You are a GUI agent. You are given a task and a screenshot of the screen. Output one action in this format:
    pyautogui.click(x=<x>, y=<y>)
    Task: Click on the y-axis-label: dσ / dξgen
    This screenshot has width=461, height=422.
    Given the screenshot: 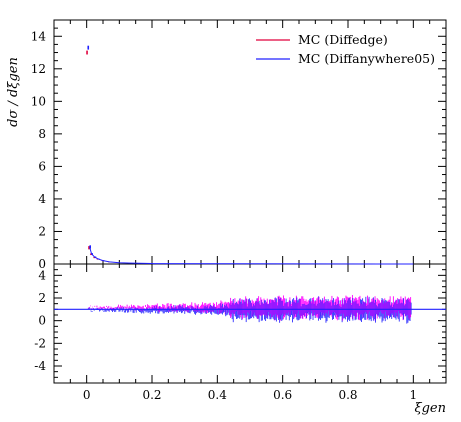 What is the action you would take?
    pyautogui.click(x=13, y=92)
    